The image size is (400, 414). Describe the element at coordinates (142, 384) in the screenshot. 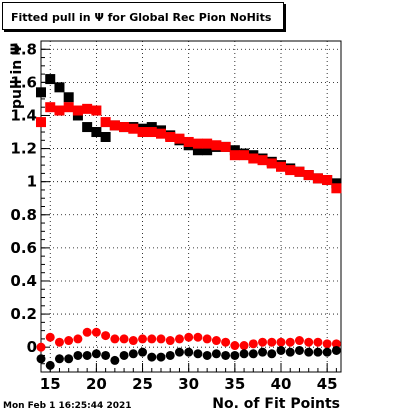

I see `x-tick-label: 25` at that location.